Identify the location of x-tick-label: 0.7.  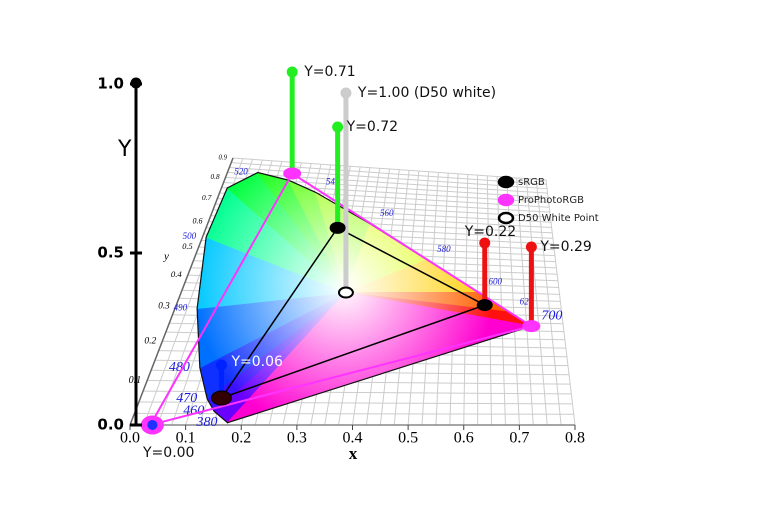
(519, 438).